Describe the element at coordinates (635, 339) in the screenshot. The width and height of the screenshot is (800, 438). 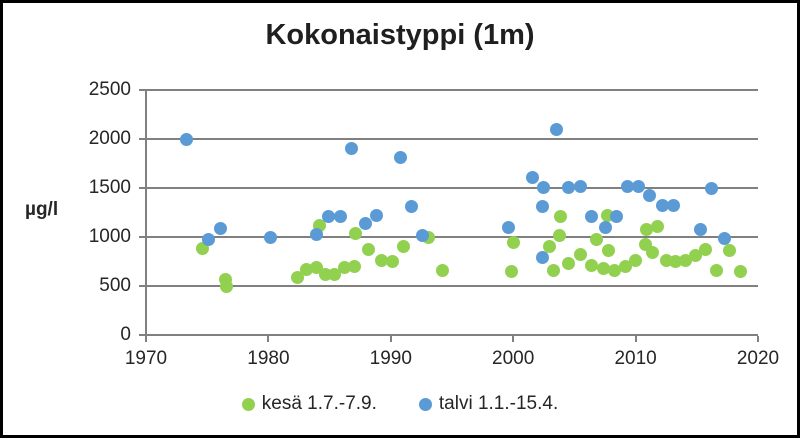
I see `x-tick-2010` at that location.